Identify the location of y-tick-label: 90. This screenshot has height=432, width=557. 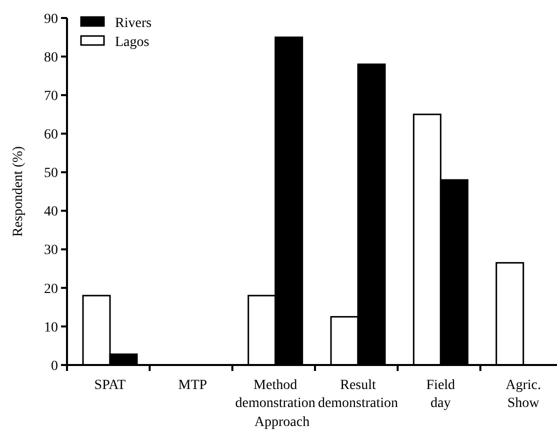
(51, 19).